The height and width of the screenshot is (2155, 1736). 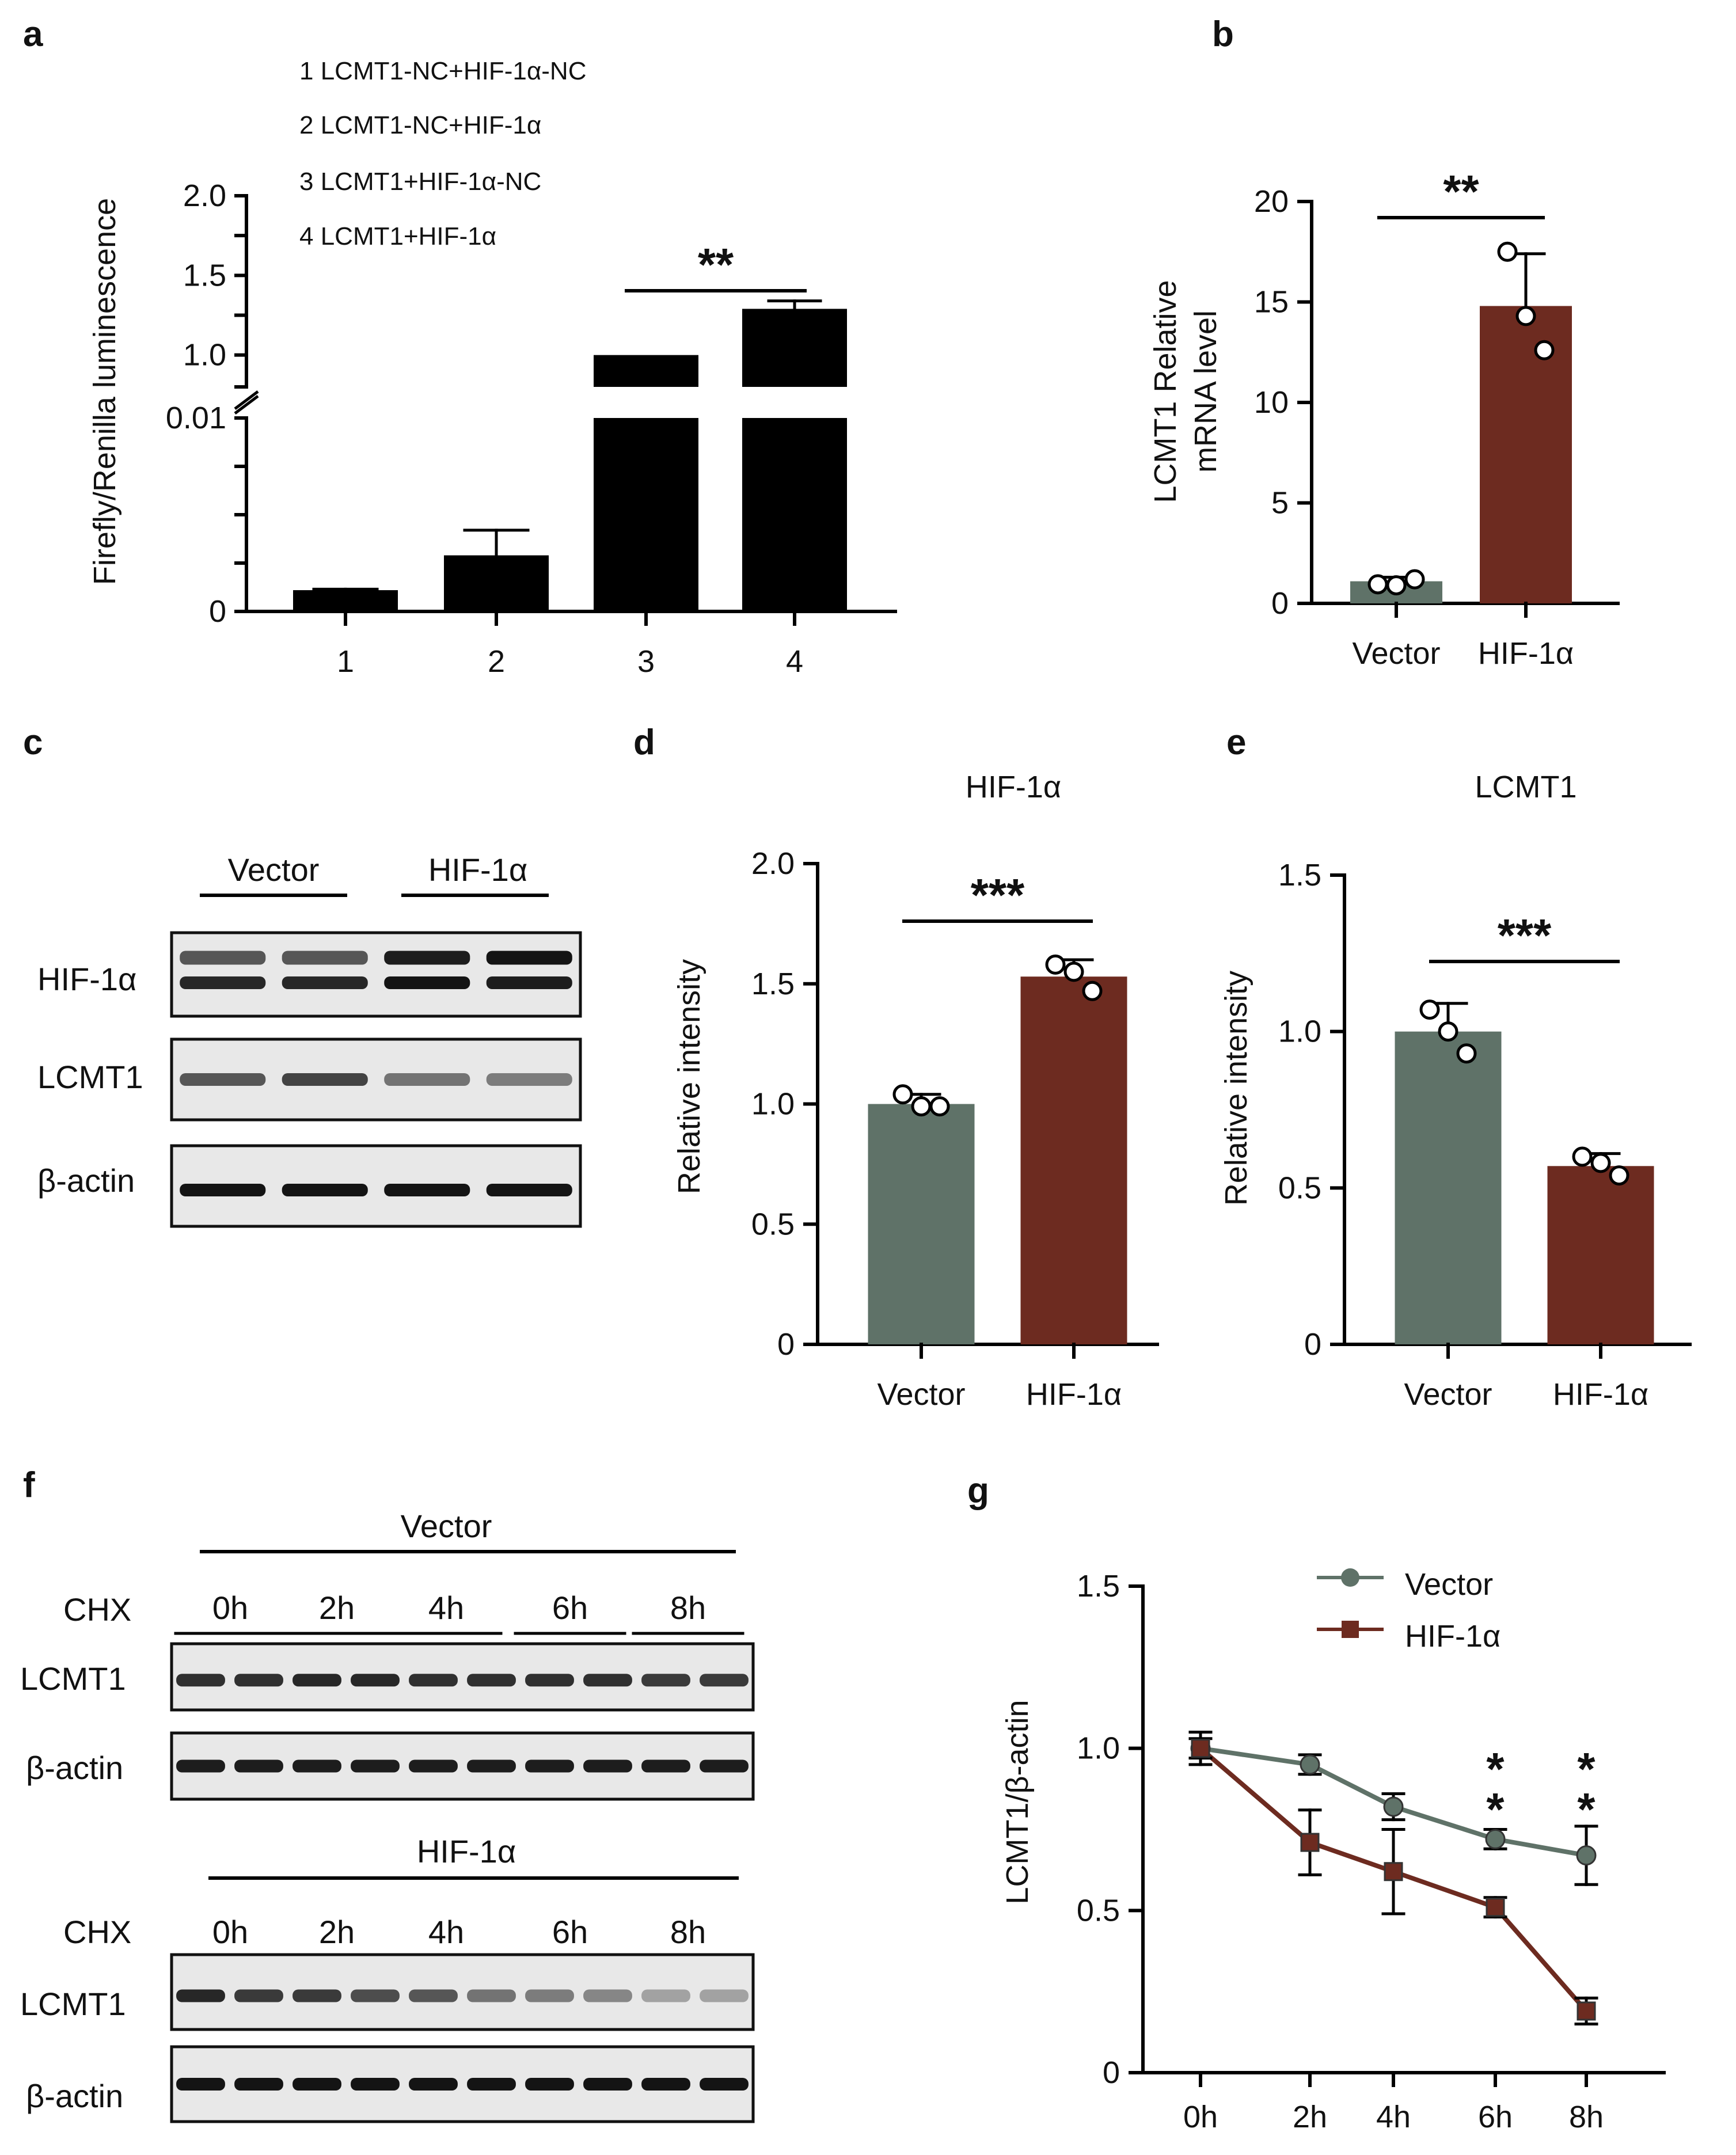 I want to click on panel-g-x-tick-label: 0h, so click(x=1200, y=2117).